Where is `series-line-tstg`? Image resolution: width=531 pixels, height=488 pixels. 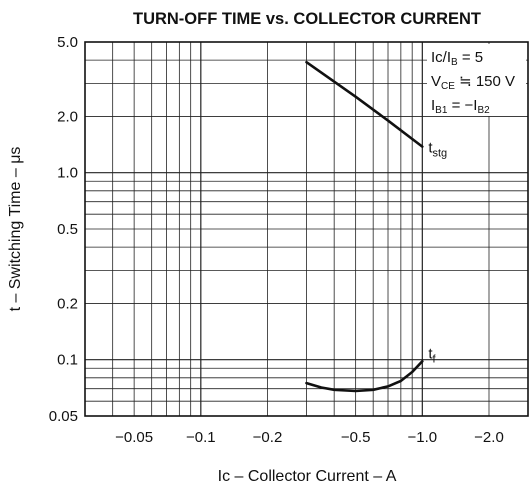
series-line-tstg is located at coordinates (364, 104).